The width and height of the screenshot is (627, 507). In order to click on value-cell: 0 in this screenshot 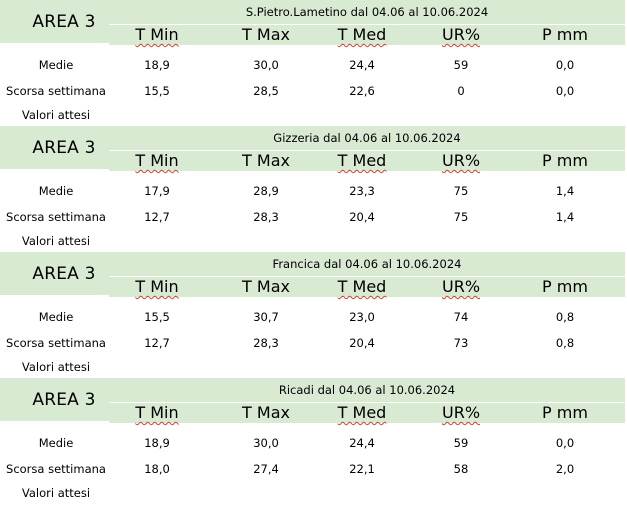, I will do `click(461, 91)`.